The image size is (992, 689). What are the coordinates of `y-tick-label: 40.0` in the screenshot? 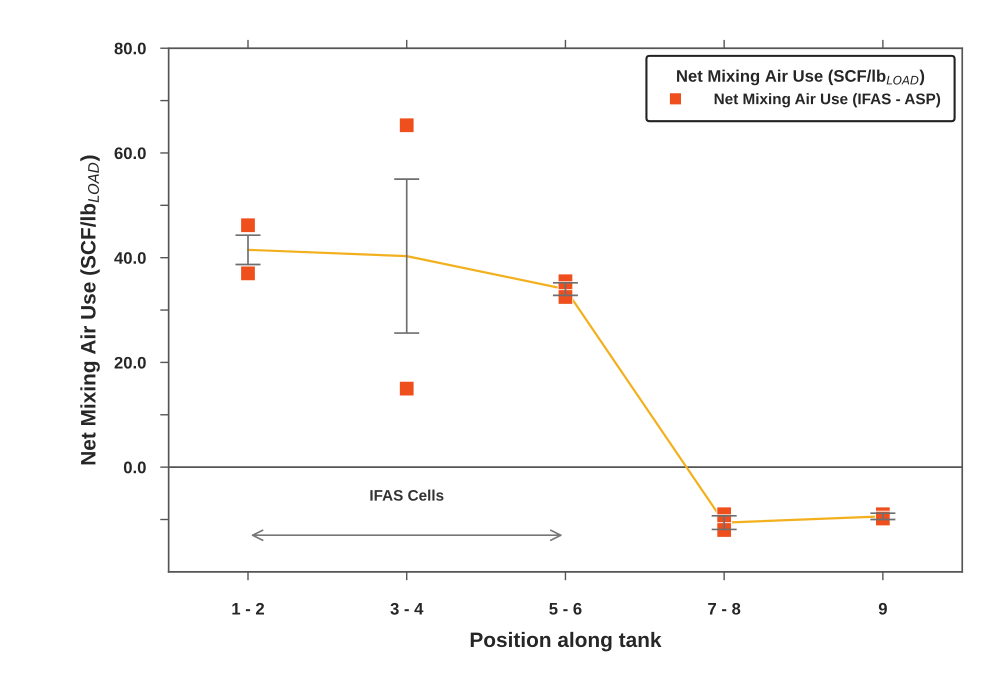 It's located at (130, 258).